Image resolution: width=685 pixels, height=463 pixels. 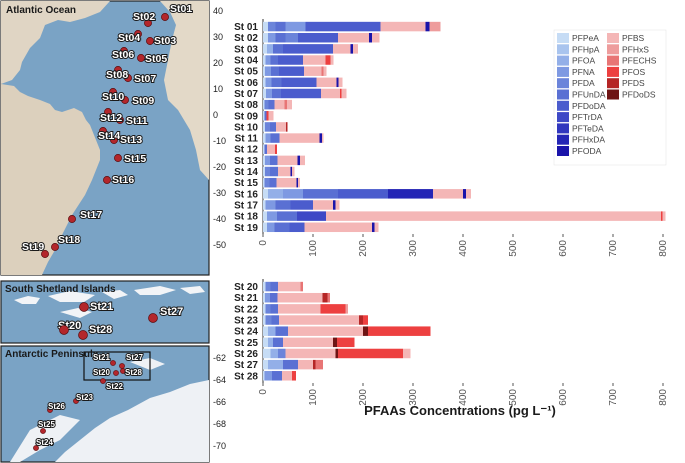 What do you see at coordinates (246, 127) in the screenshot?
I see `category-label: St 10` at bounding box center [246, 127].